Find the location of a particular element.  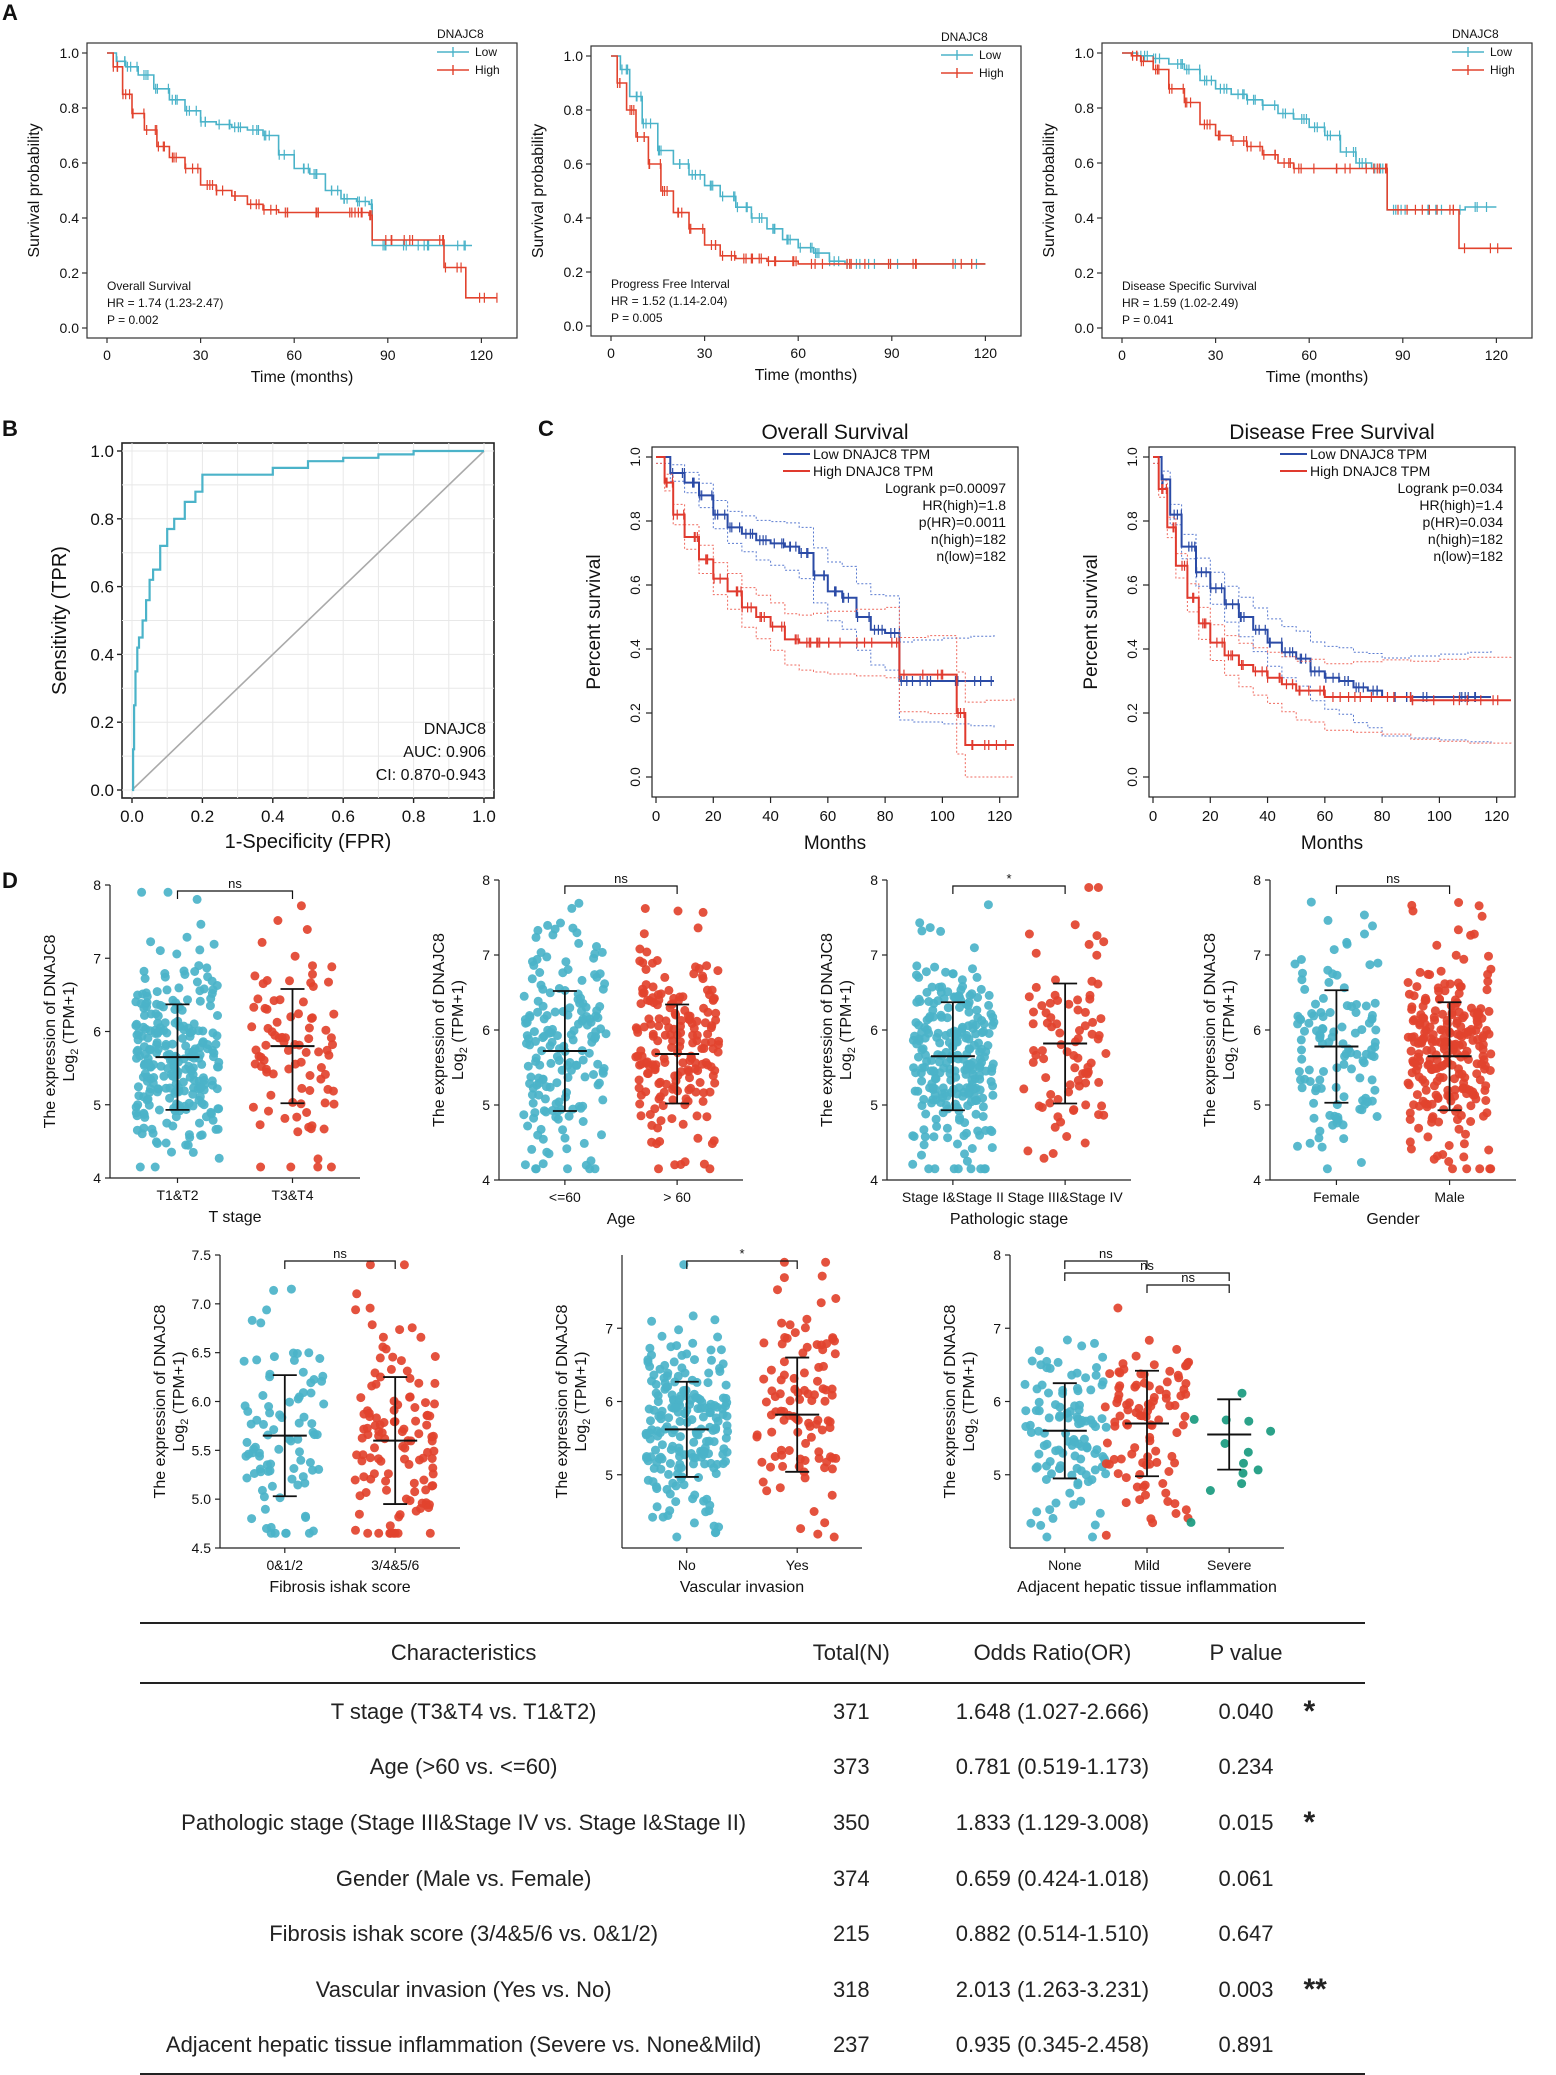

y-tick-label: 6.5 is located at coordinates (202, 1353).